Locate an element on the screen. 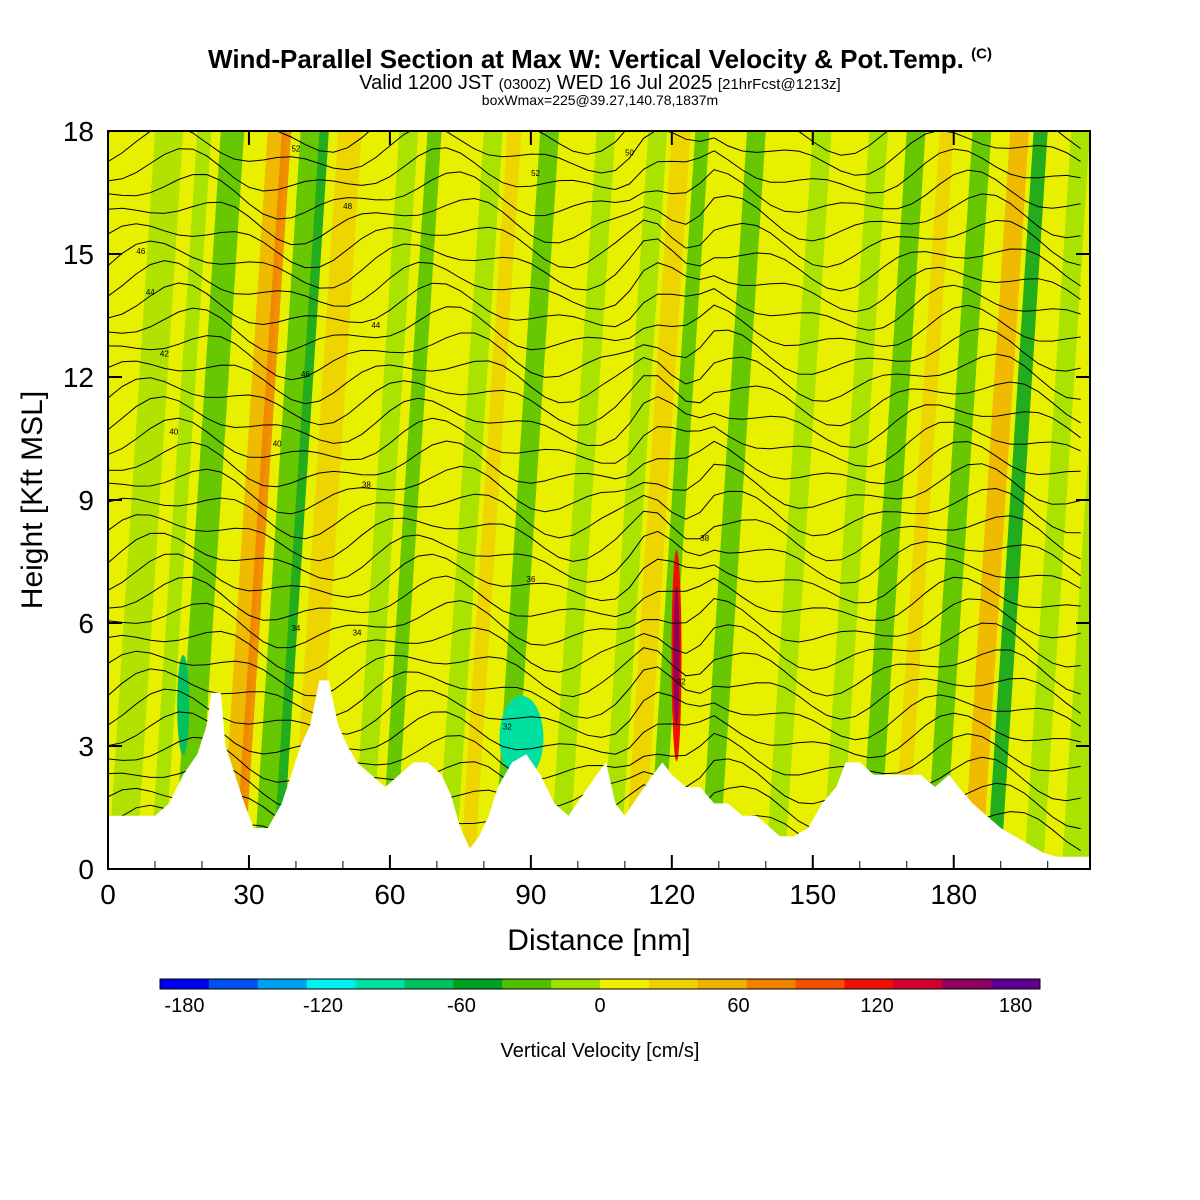 Image resolution: width=1200 pixels, height=1200 pixels. y-tick-label: 0 is located at coordinates (86, 869).